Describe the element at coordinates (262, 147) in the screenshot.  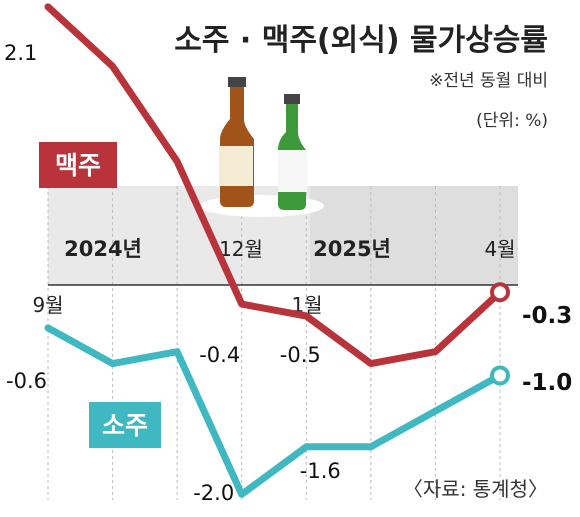
I see `bottles-icon` at that location.